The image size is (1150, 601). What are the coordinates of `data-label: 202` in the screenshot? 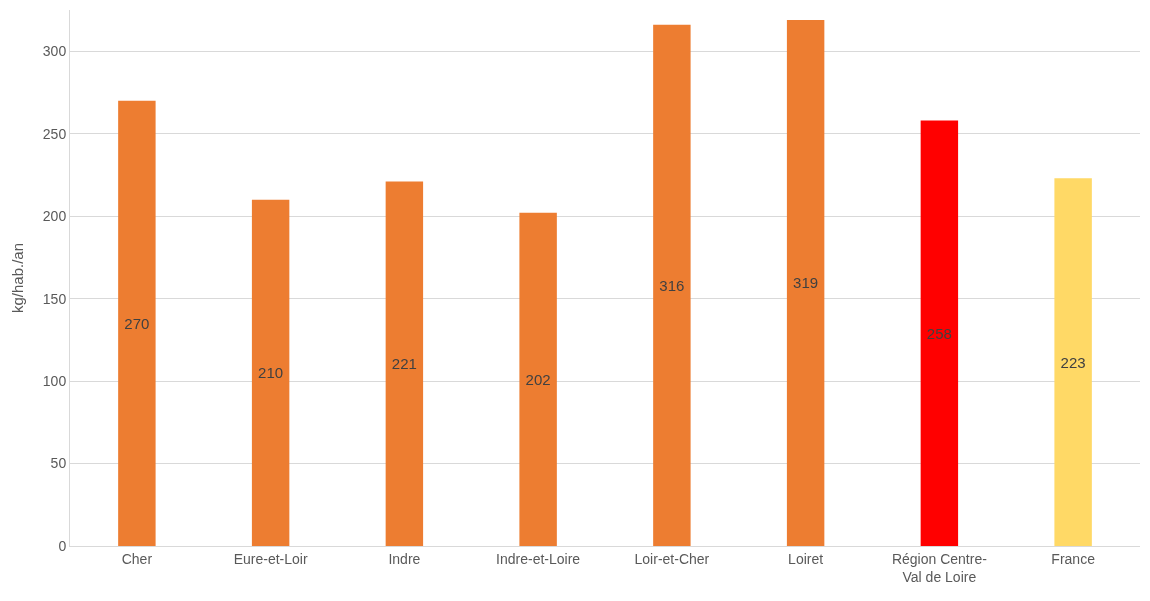 It's located at (538, 379).